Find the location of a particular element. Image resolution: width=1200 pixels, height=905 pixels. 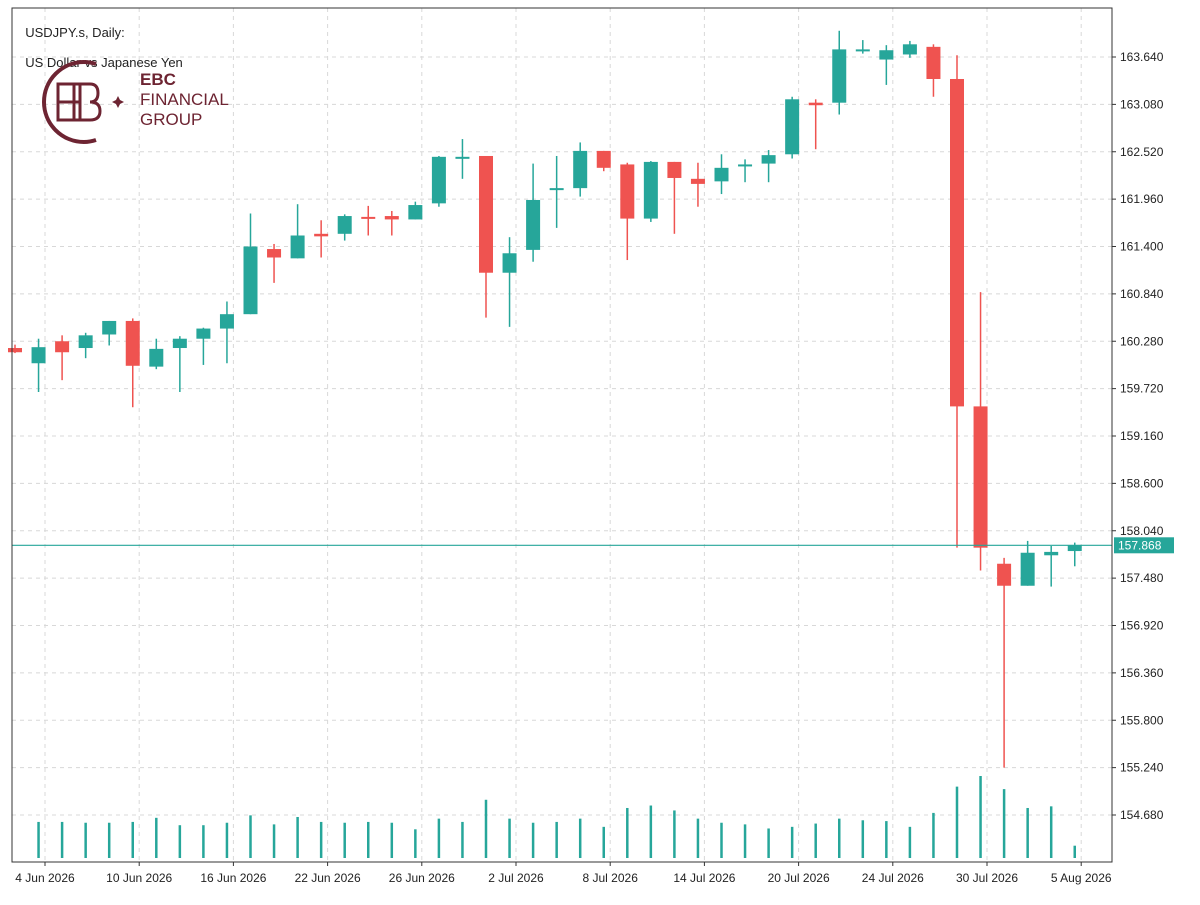

y-tick-label: 158.600 is located at coordinates (1142, 483).